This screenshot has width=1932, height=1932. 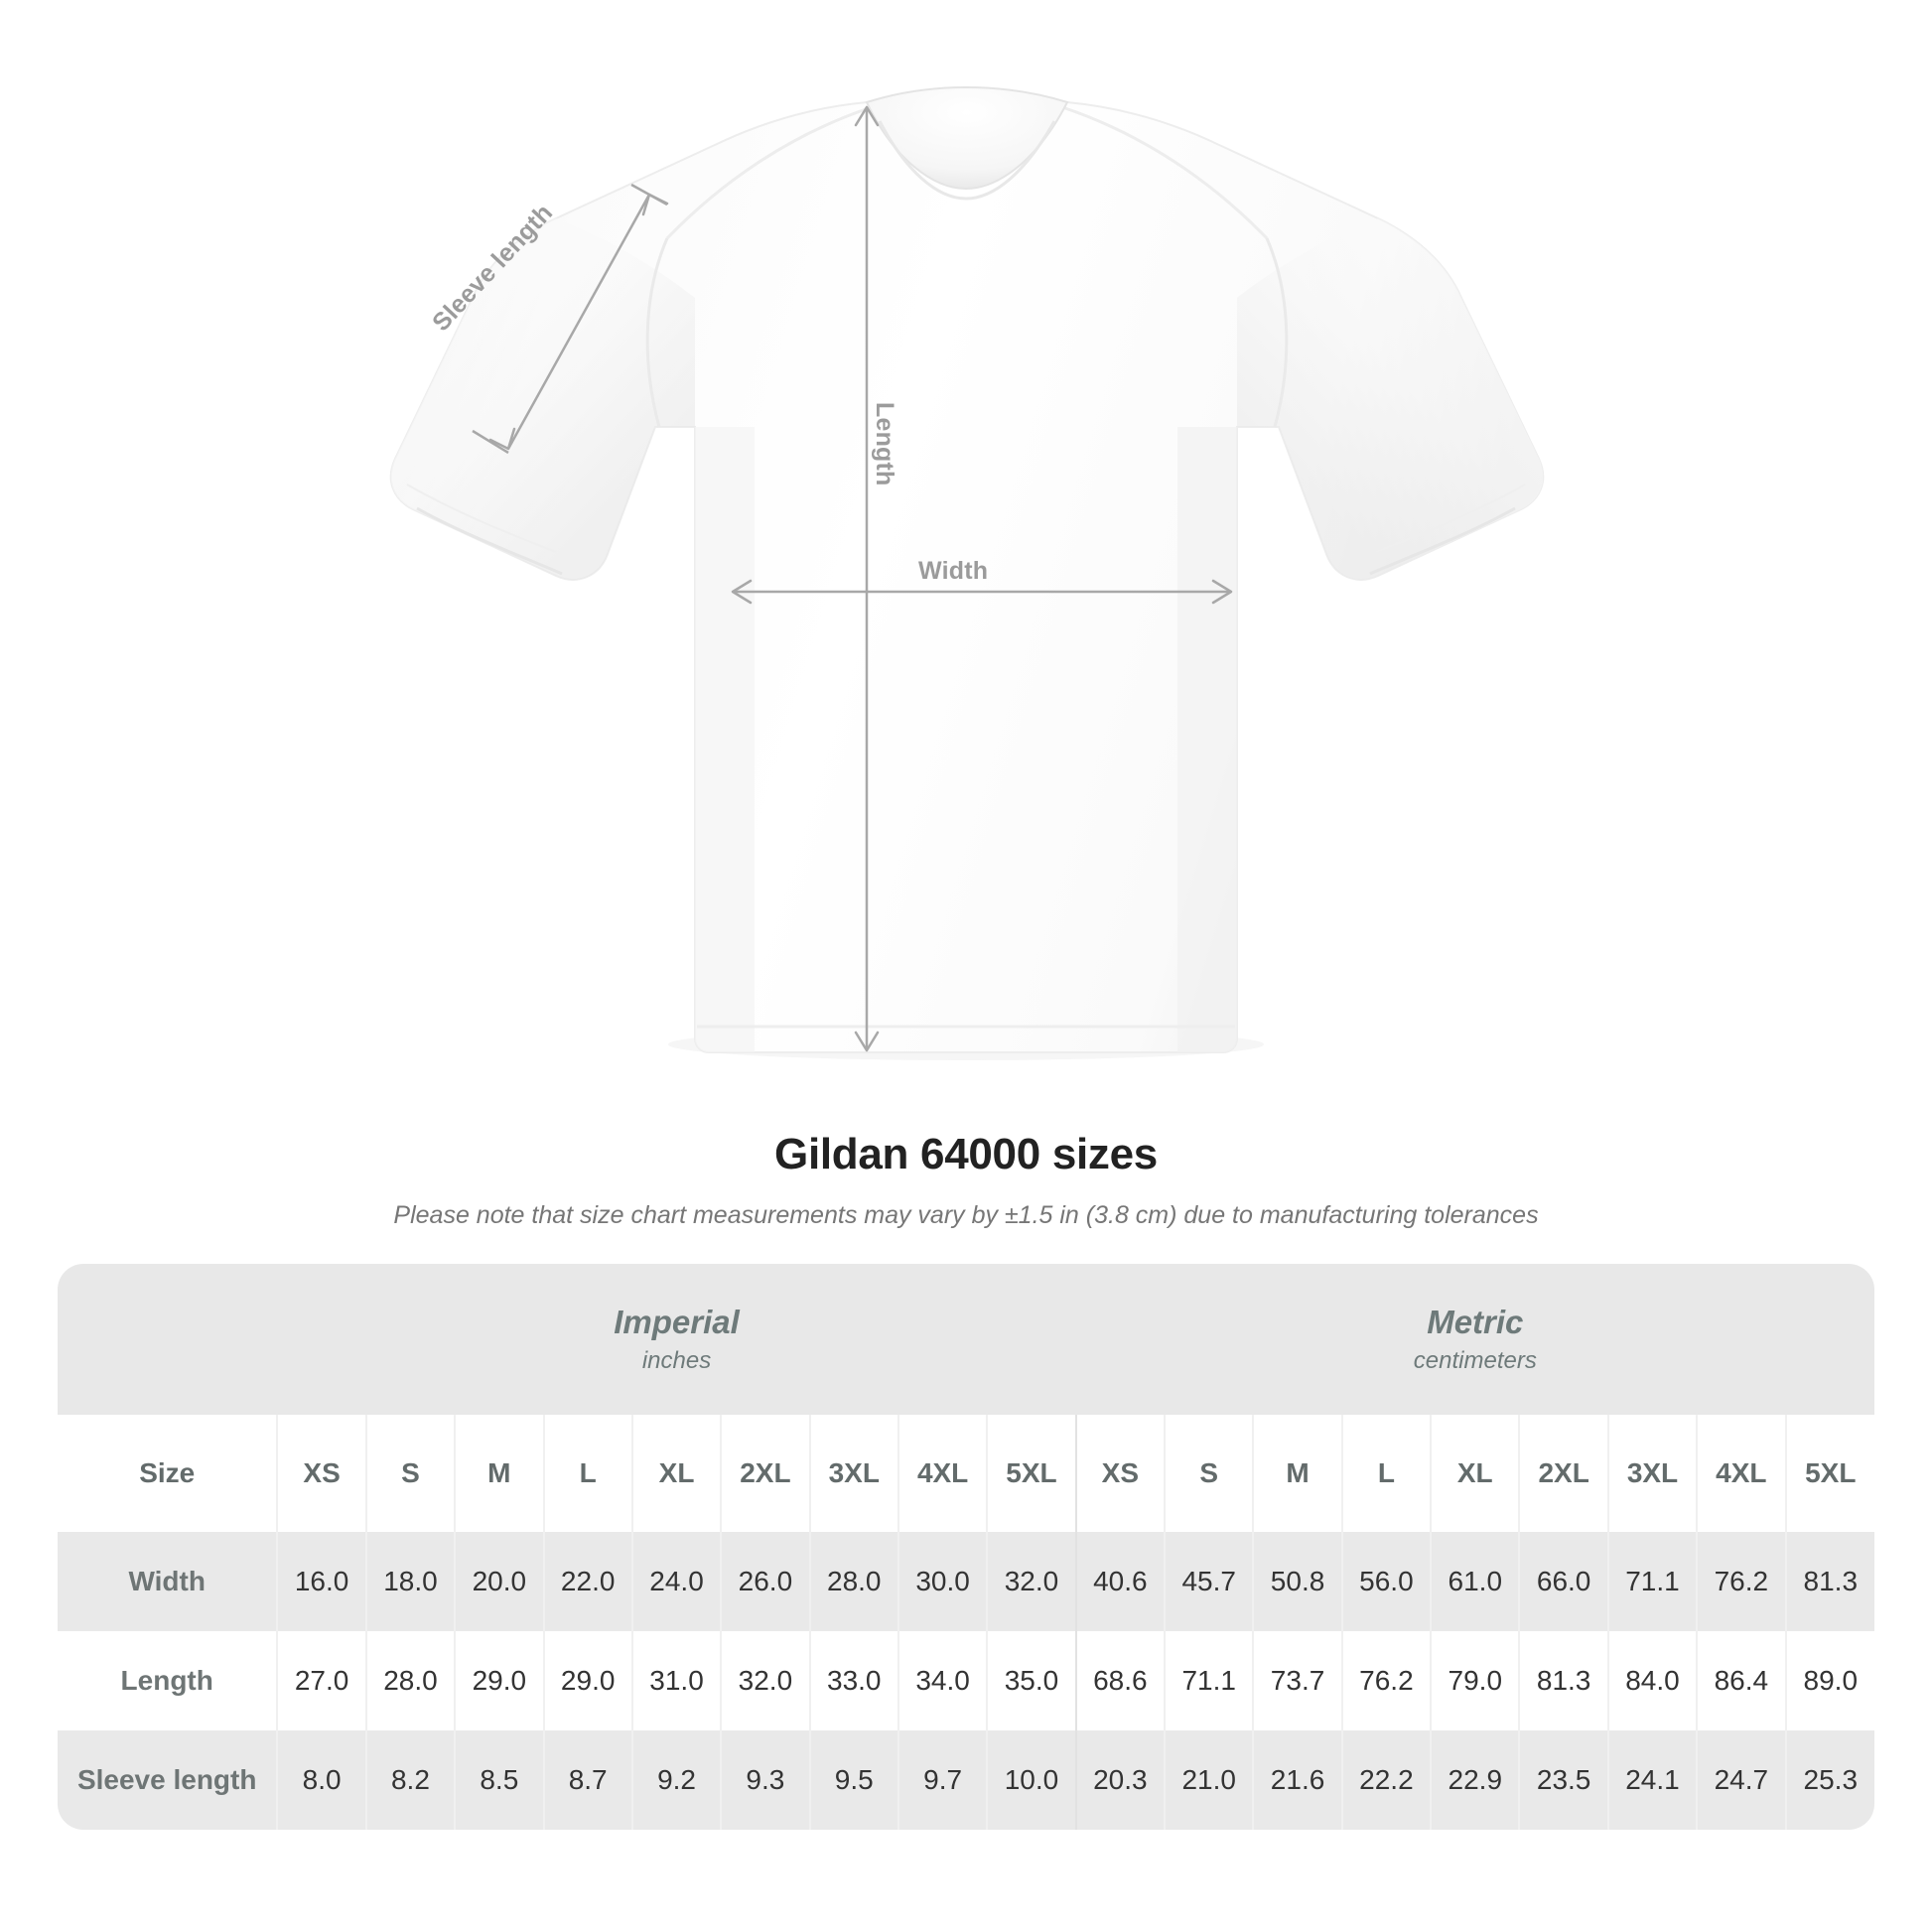 I want to click on row-label-width: Width, so click(x=168, y=1581).